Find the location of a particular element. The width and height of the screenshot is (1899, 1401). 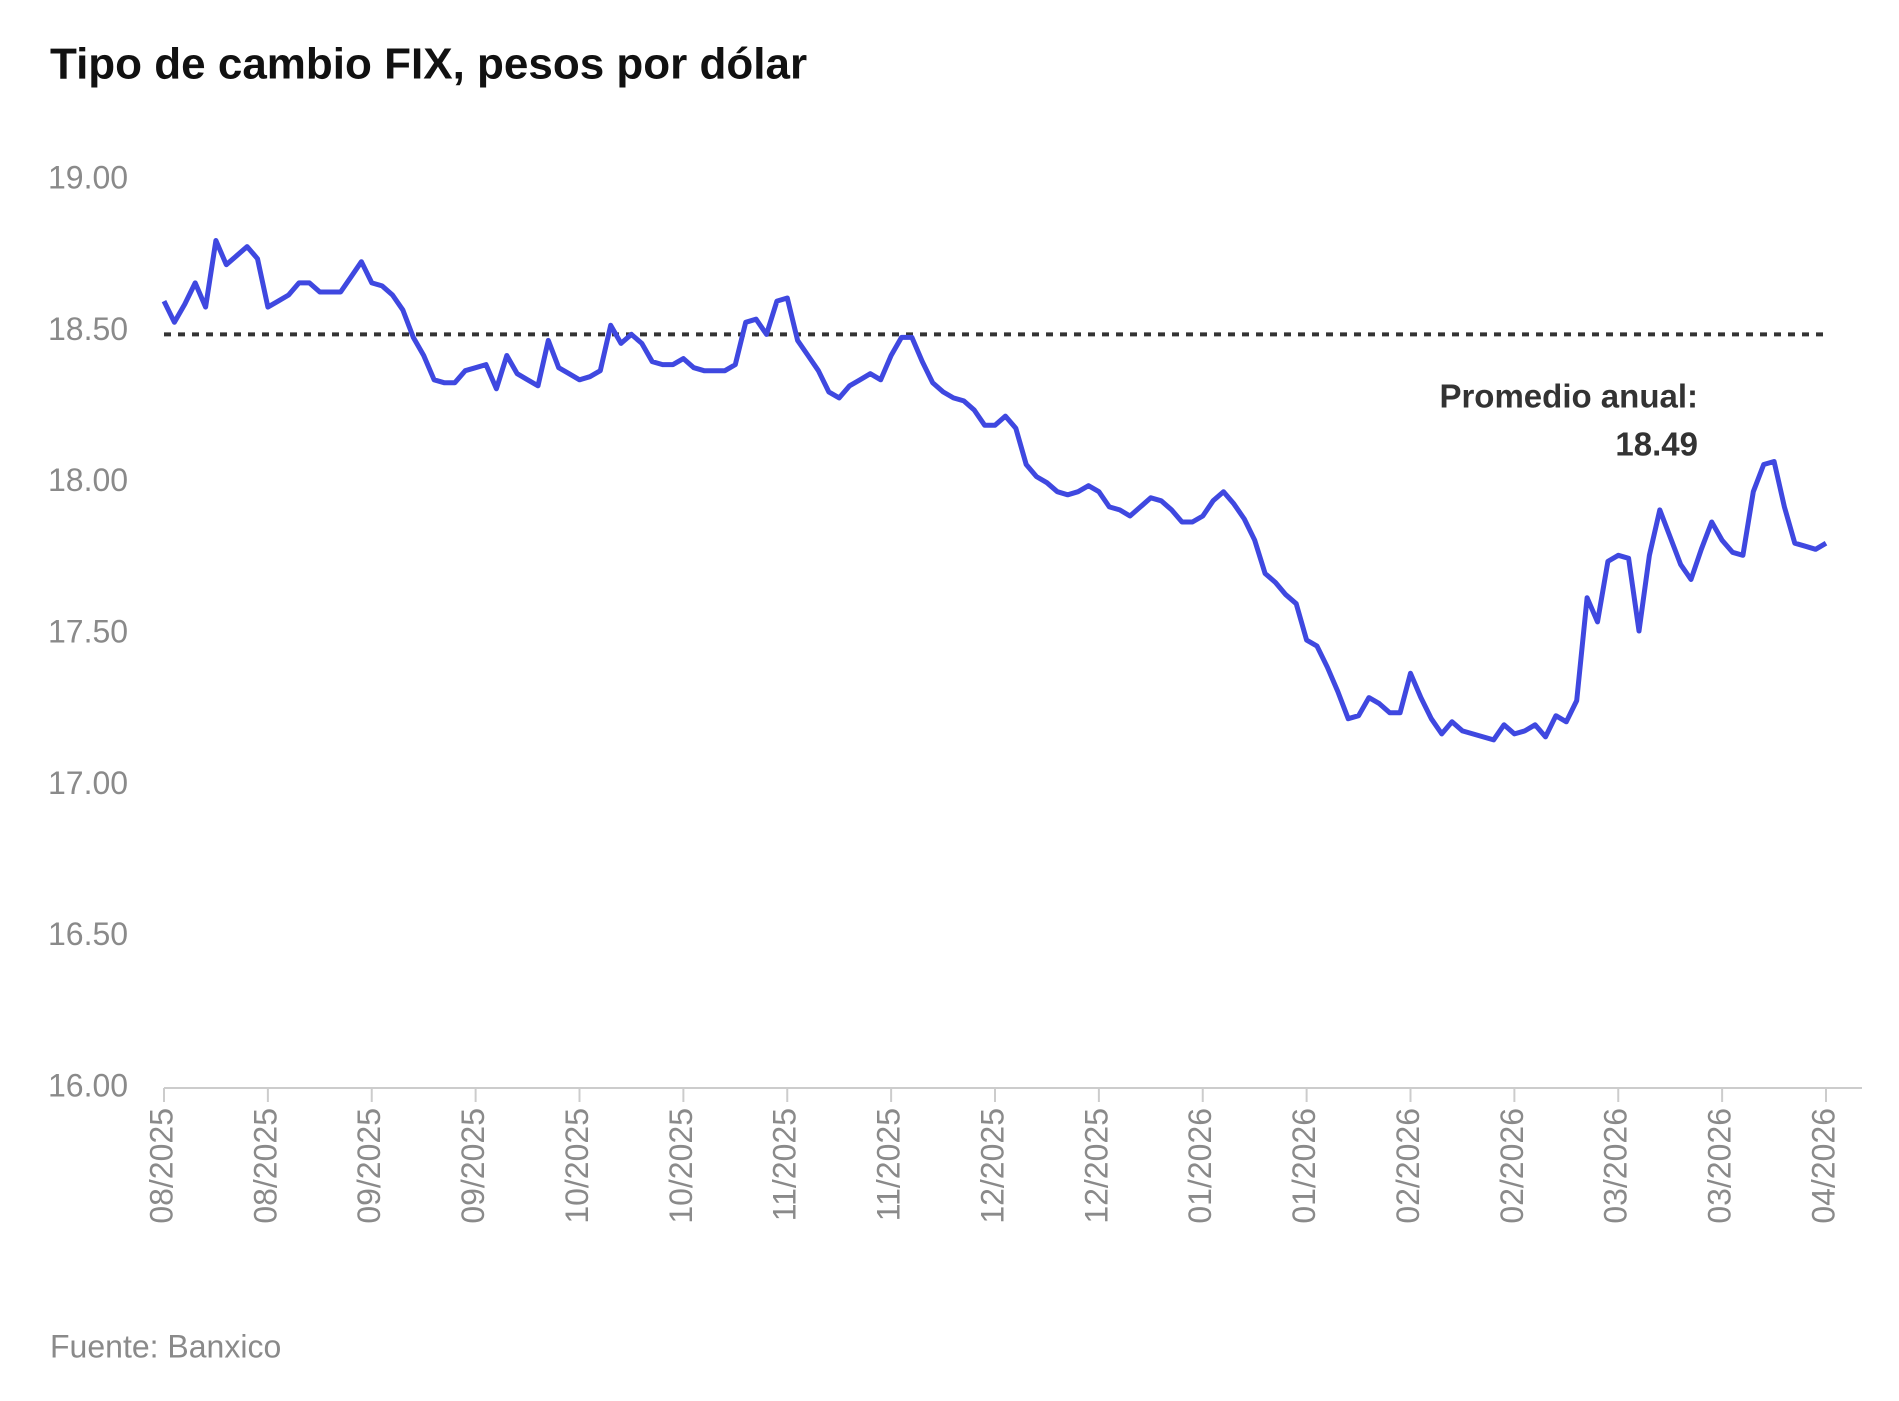

y-tick-label: 17.00 is located at coordinates (88, 783).